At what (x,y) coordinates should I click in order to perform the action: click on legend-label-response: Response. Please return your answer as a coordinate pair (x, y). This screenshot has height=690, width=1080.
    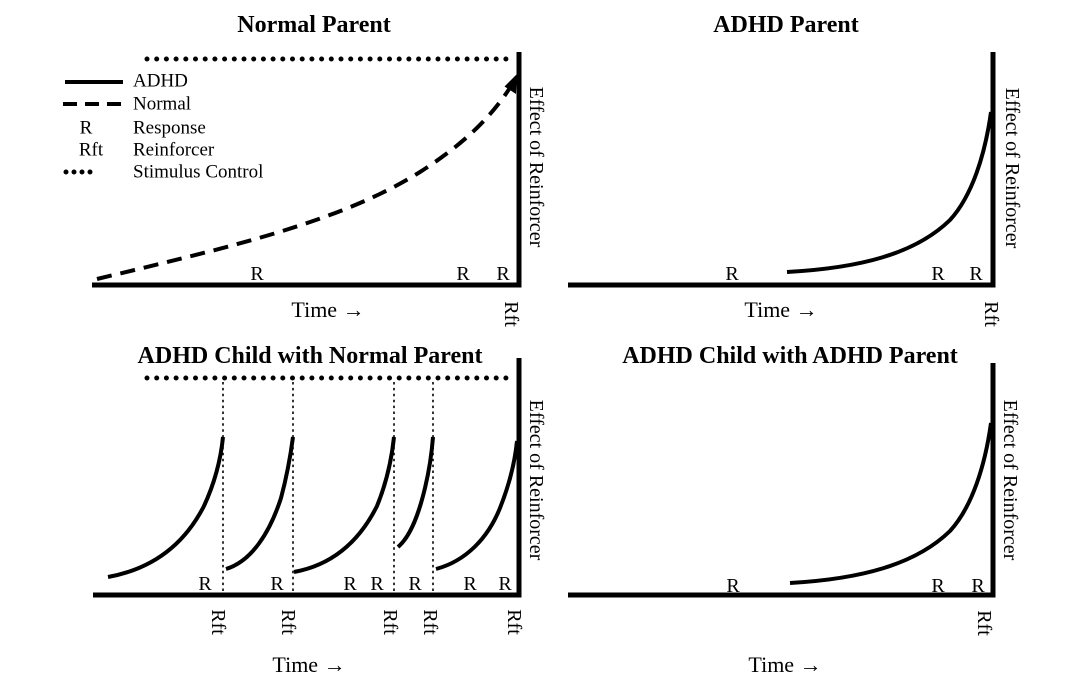
    Looking at the image, I should click on (169, 128).